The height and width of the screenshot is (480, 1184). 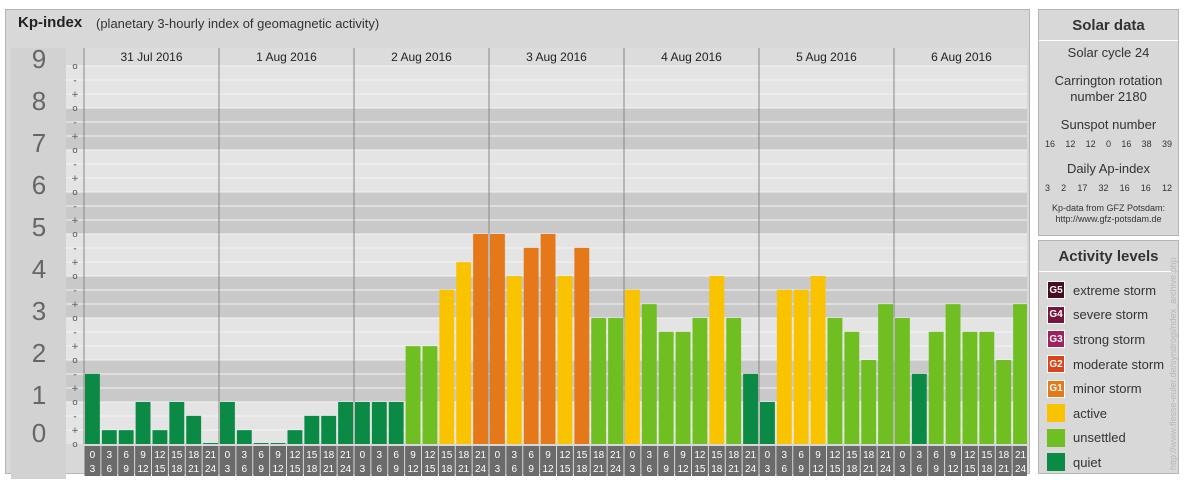 I want to click on sunspot-value-0: 16, so click(x=1050, y=144).